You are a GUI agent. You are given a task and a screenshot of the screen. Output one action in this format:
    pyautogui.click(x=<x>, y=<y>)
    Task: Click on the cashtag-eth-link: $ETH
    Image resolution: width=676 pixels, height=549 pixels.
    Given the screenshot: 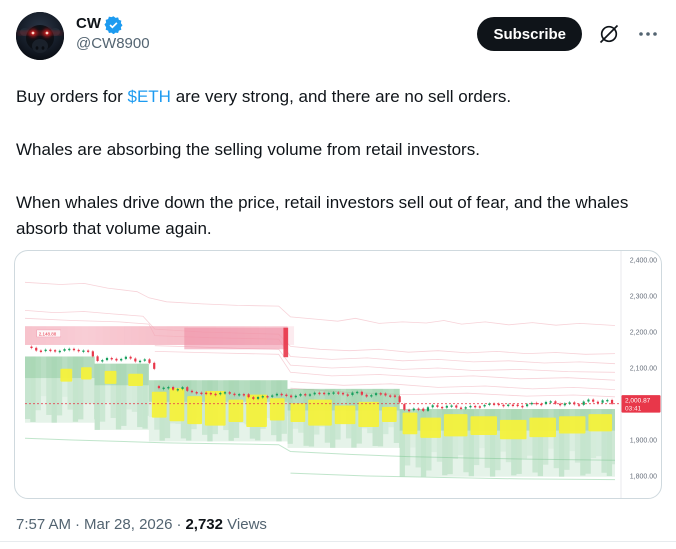 What is the action you would take?
    pyautogui.click(x=149, y=96)
    